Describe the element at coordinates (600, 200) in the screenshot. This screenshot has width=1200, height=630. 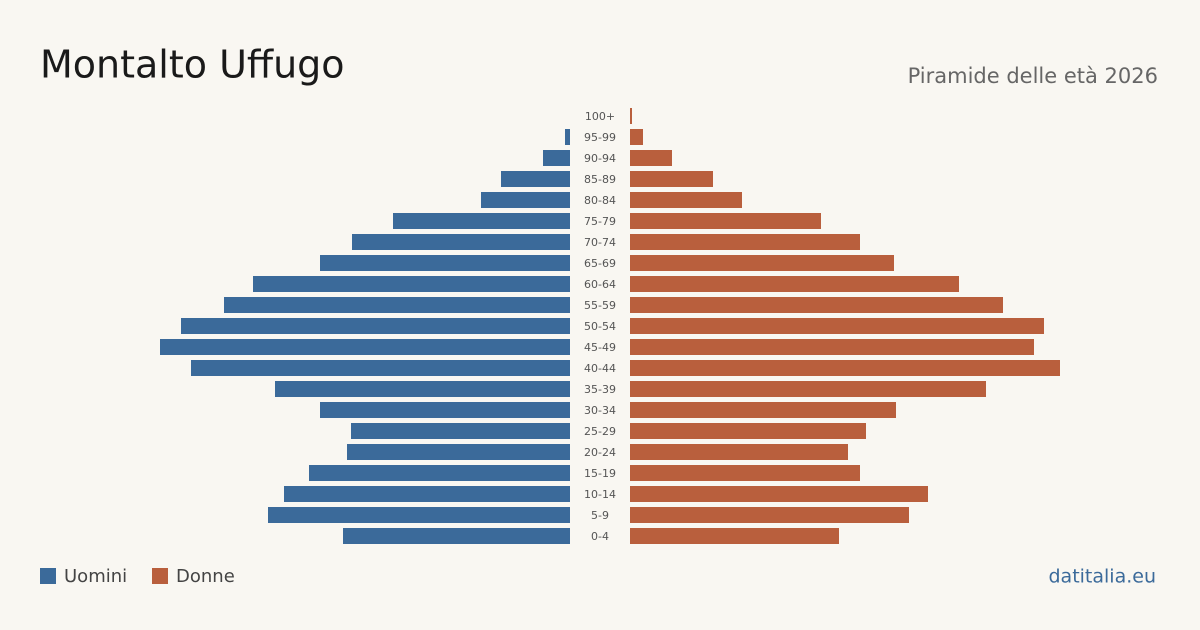
I see `category-label: 80-84` at that location.